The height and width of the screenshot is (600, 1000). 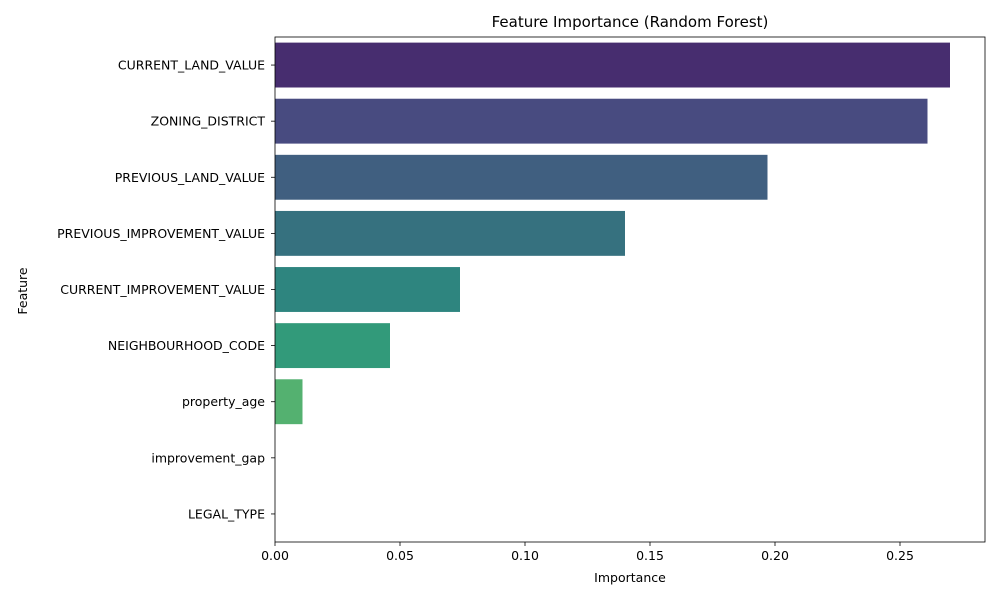 What do you see at coordinates (775, 555) in the screenshot?
I see `x-tick-label: 0.20` at bounding box center [775, 555].